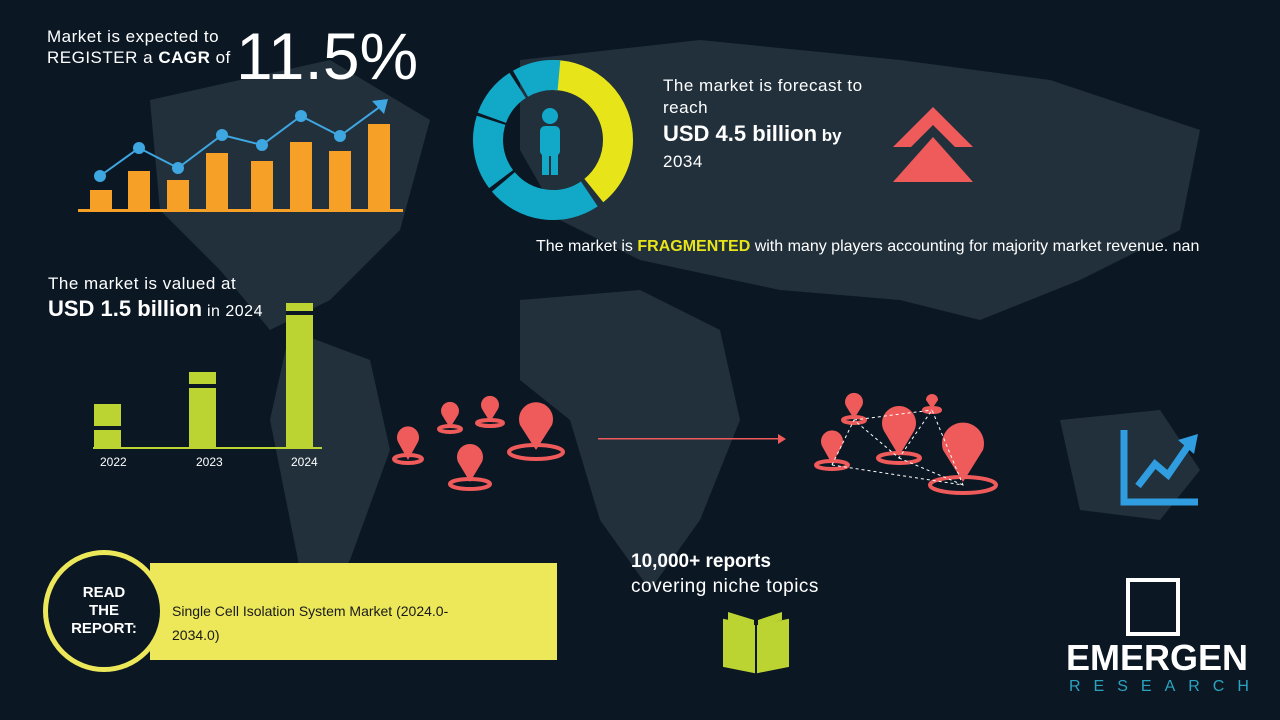 The height and width of the screenshot is (720, 1280). What do you see at coordinates (209, 462) in the screenshot?
I see `year-label: 2023` at bounding box center [209, 462].